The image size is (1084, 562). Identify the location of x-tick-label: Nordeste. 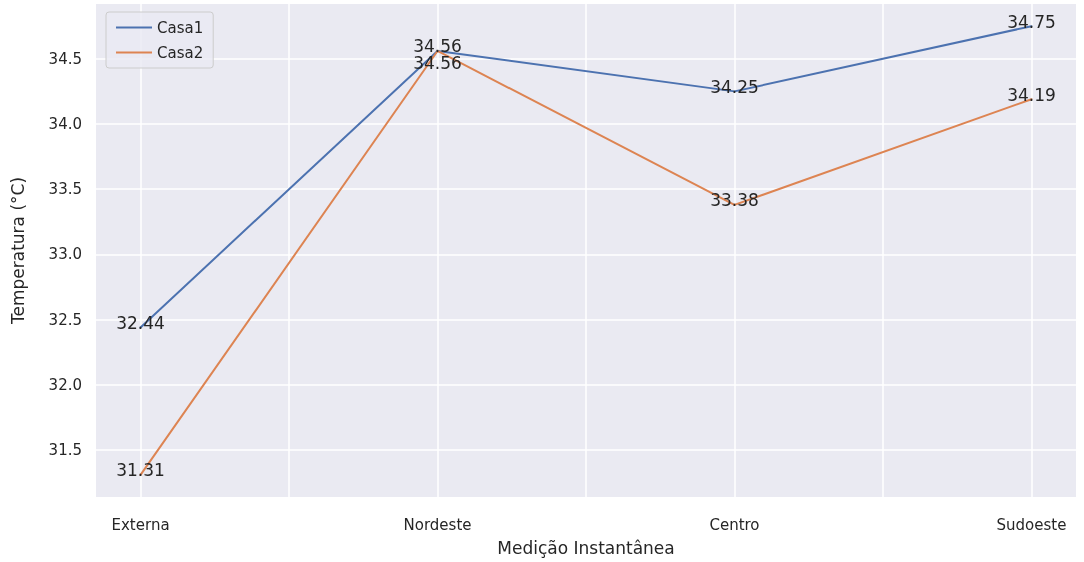
(437, 524).